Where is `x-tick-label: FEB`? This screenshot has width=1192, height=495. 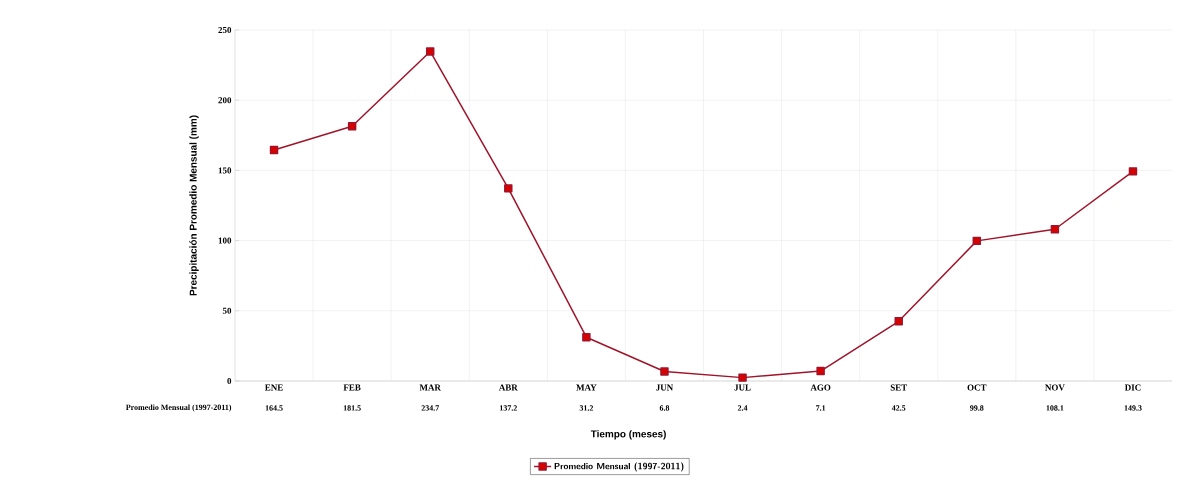 x-tick-label: FEB is located at coordinates (352, 387).